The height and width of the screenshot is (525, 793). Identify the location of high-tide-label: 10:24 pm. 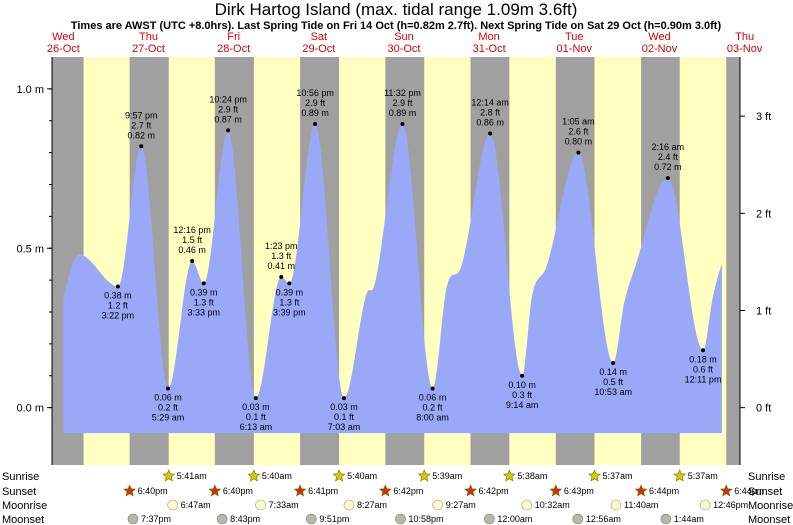
(228, 99).